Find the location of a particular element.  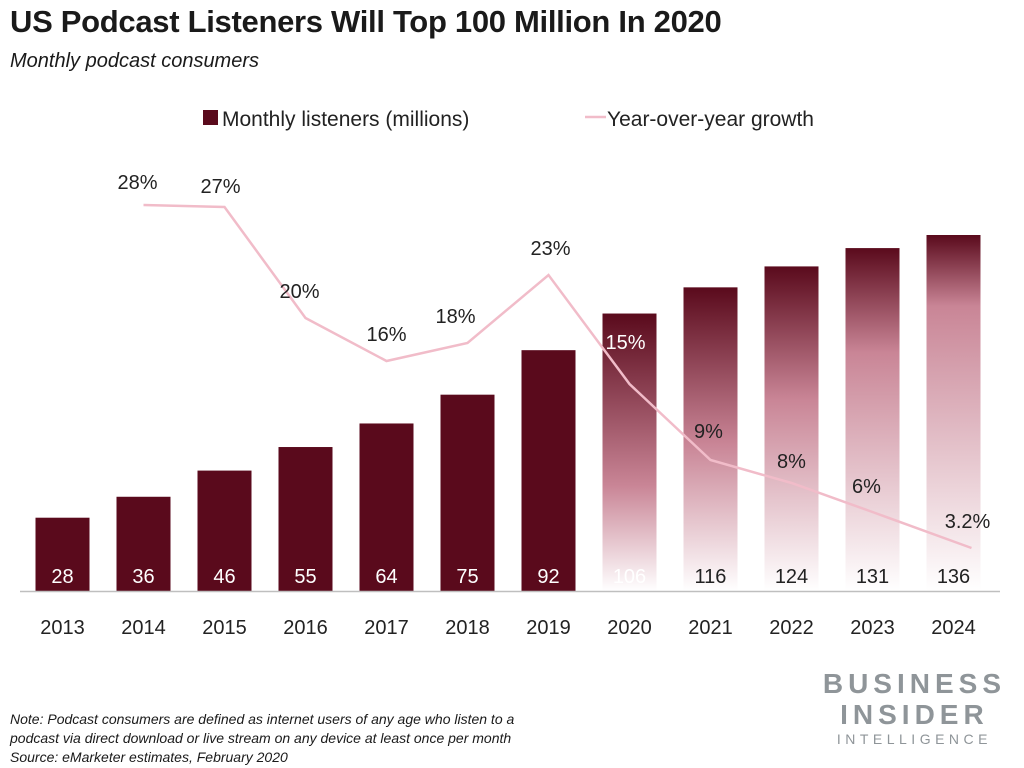

business-insider-logo: BUSINESS INSIDER INTELLIGENCE is located at coordinates (914, 708).